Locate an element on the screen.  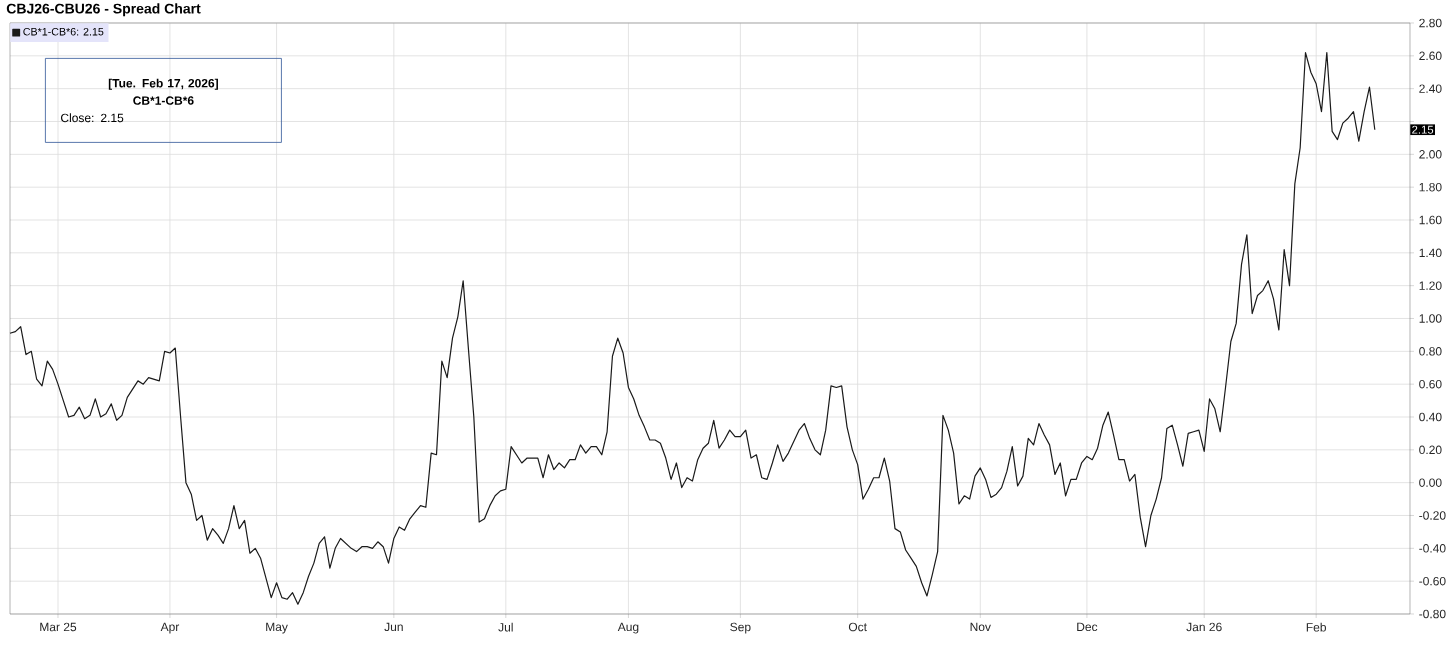
x-tick-label: Nov is located at coordinates (980, 627).